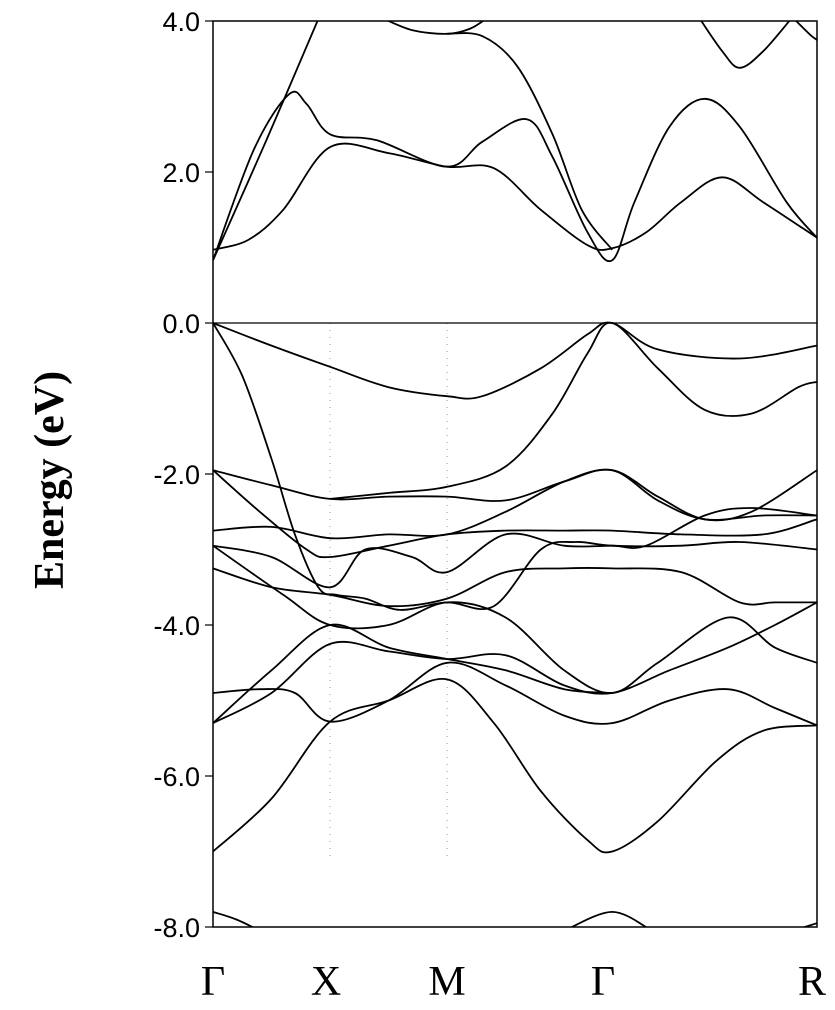 The height and width of the screenshot is (1010, 835). I want to click on band-c2, so click(515, 176).